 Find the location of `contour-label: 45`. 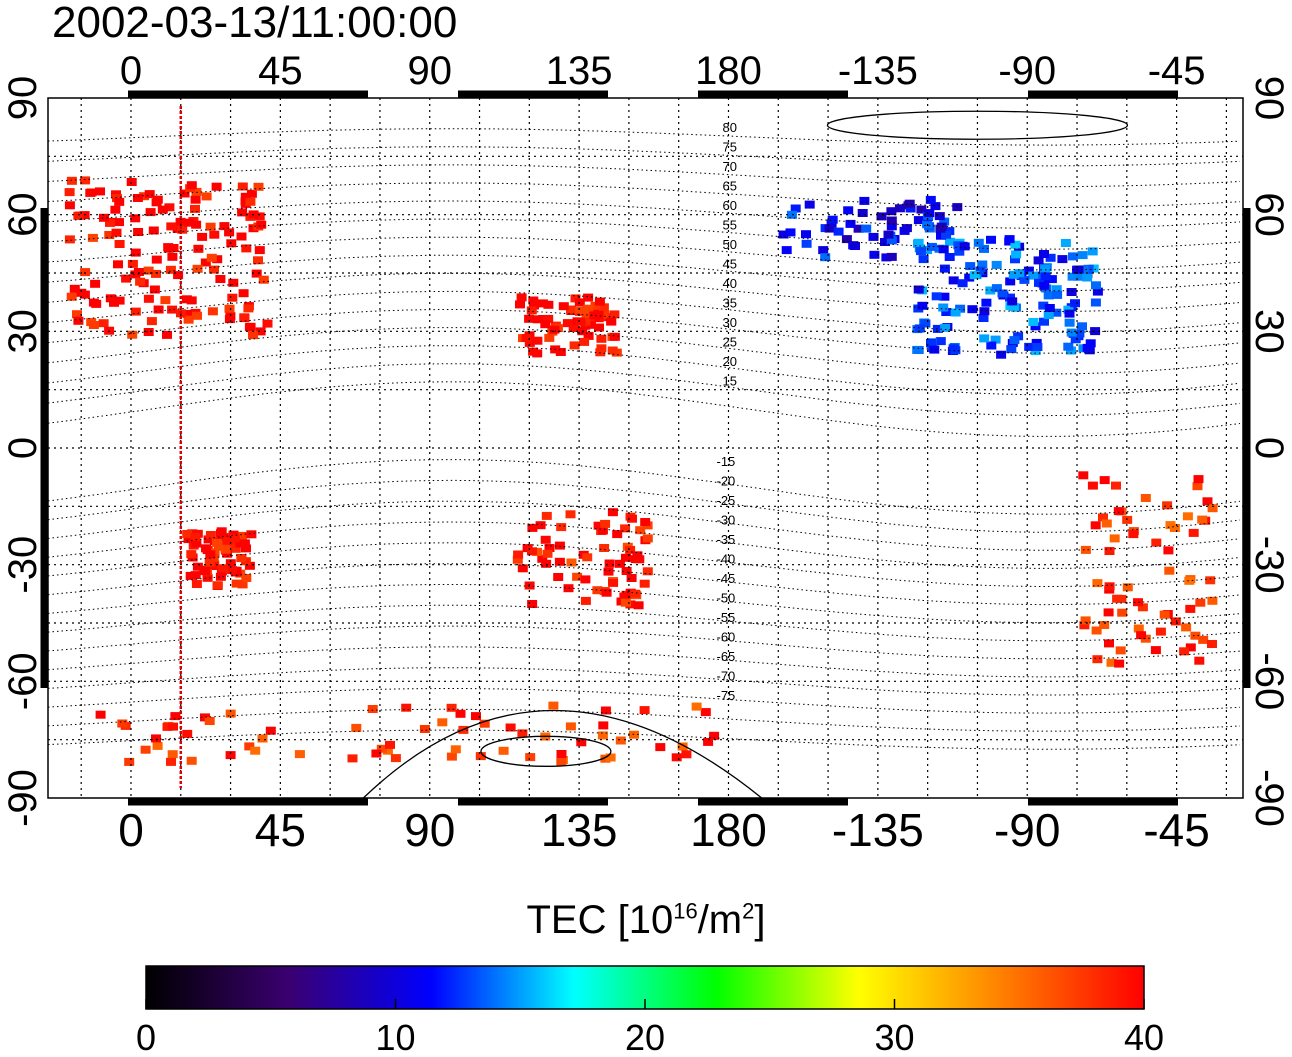

contour-label: 45 is located at coordinates (729, 264).